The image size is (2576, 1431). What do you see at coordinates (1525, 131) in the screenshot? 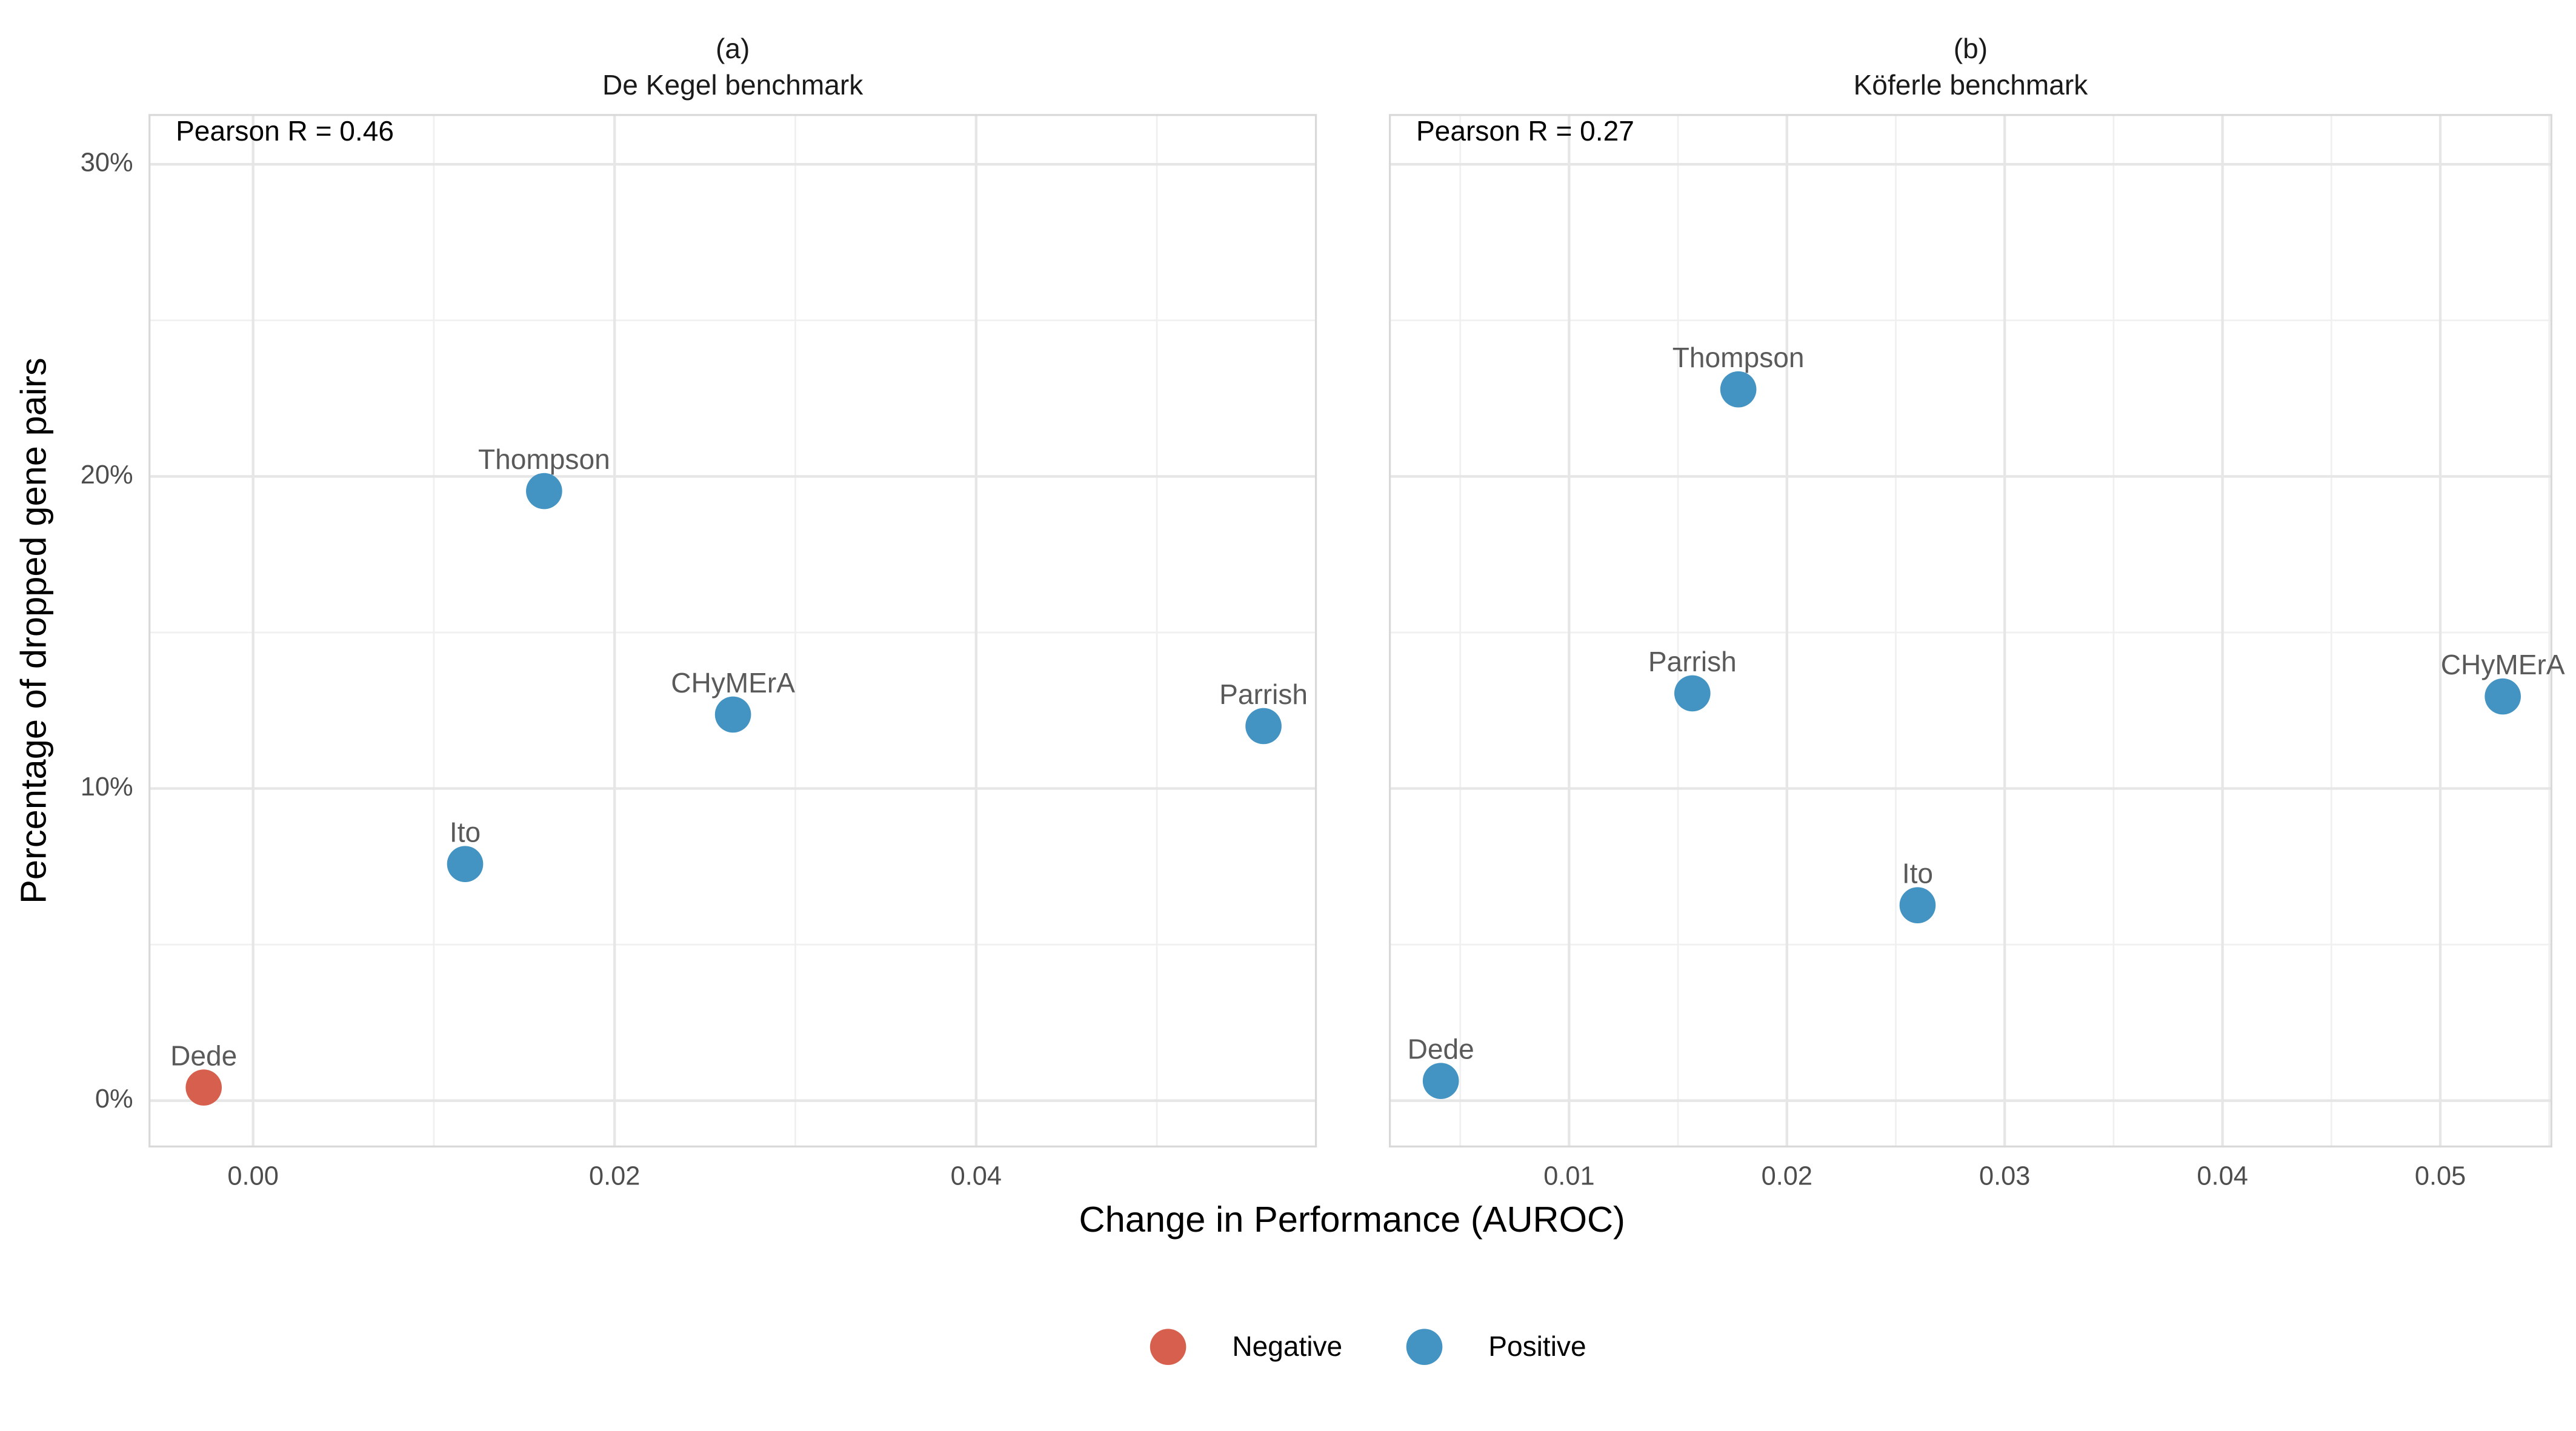
I see `annotation: Pearson R = 0.27` at bounding box center [1525, 131].